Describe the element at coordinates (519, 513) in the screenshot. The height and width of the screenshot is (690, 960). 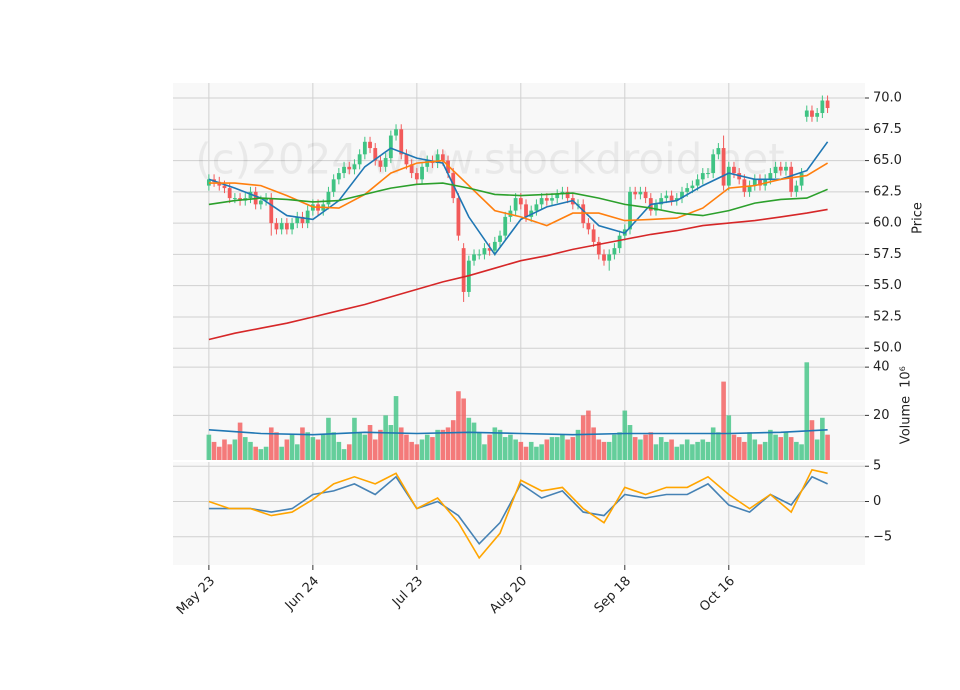
I see `panel-background` at that location.